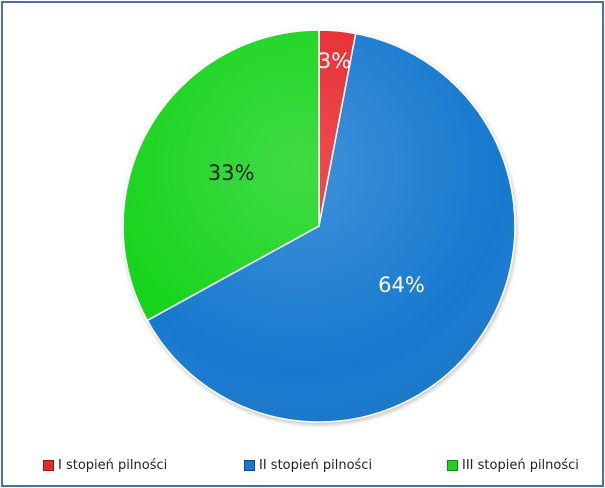 This screenshot has height=488, width=605. Describe the element at coordinates (520, 465) in the screenshot. I see `legend-label-3: III stopień pilności` at that location.